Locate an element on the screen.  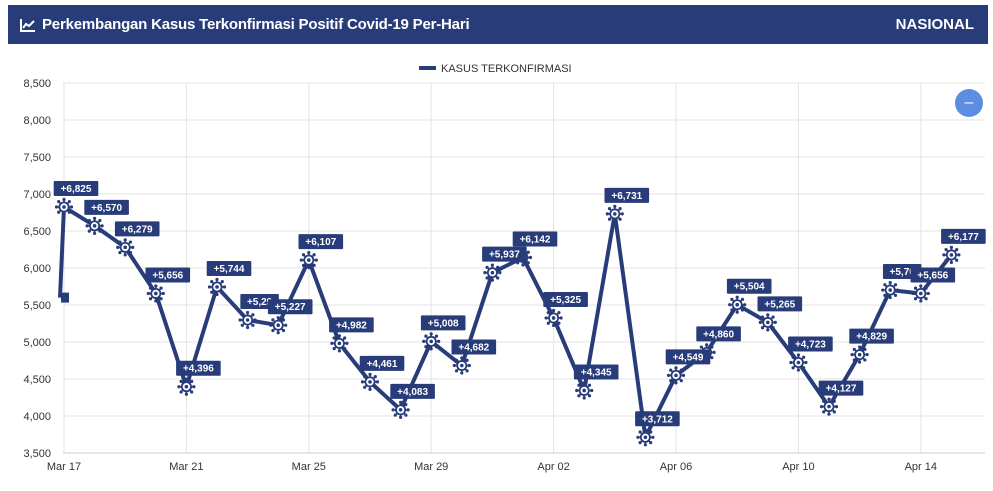
x-tick-label: Mar 29 is located at coordinates (431, 467).